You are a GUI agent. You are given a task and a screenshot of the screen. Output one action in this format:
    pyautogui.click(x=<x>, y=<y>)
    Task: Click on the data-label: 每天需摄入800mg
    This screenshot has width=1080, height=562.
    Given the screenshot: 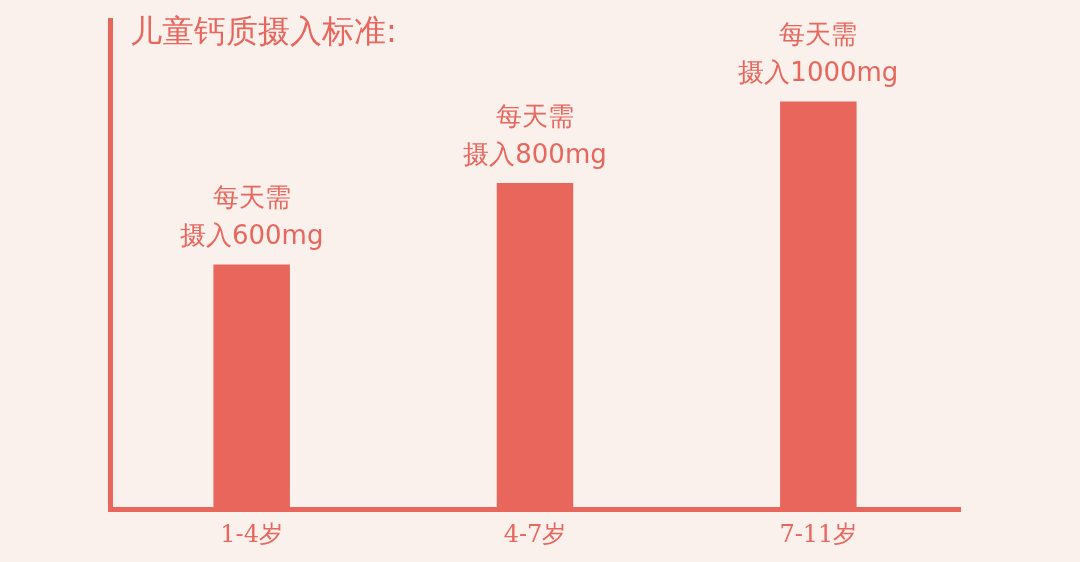 What is the action you would take?
    pyautogui.click(x=535, y=134)
    